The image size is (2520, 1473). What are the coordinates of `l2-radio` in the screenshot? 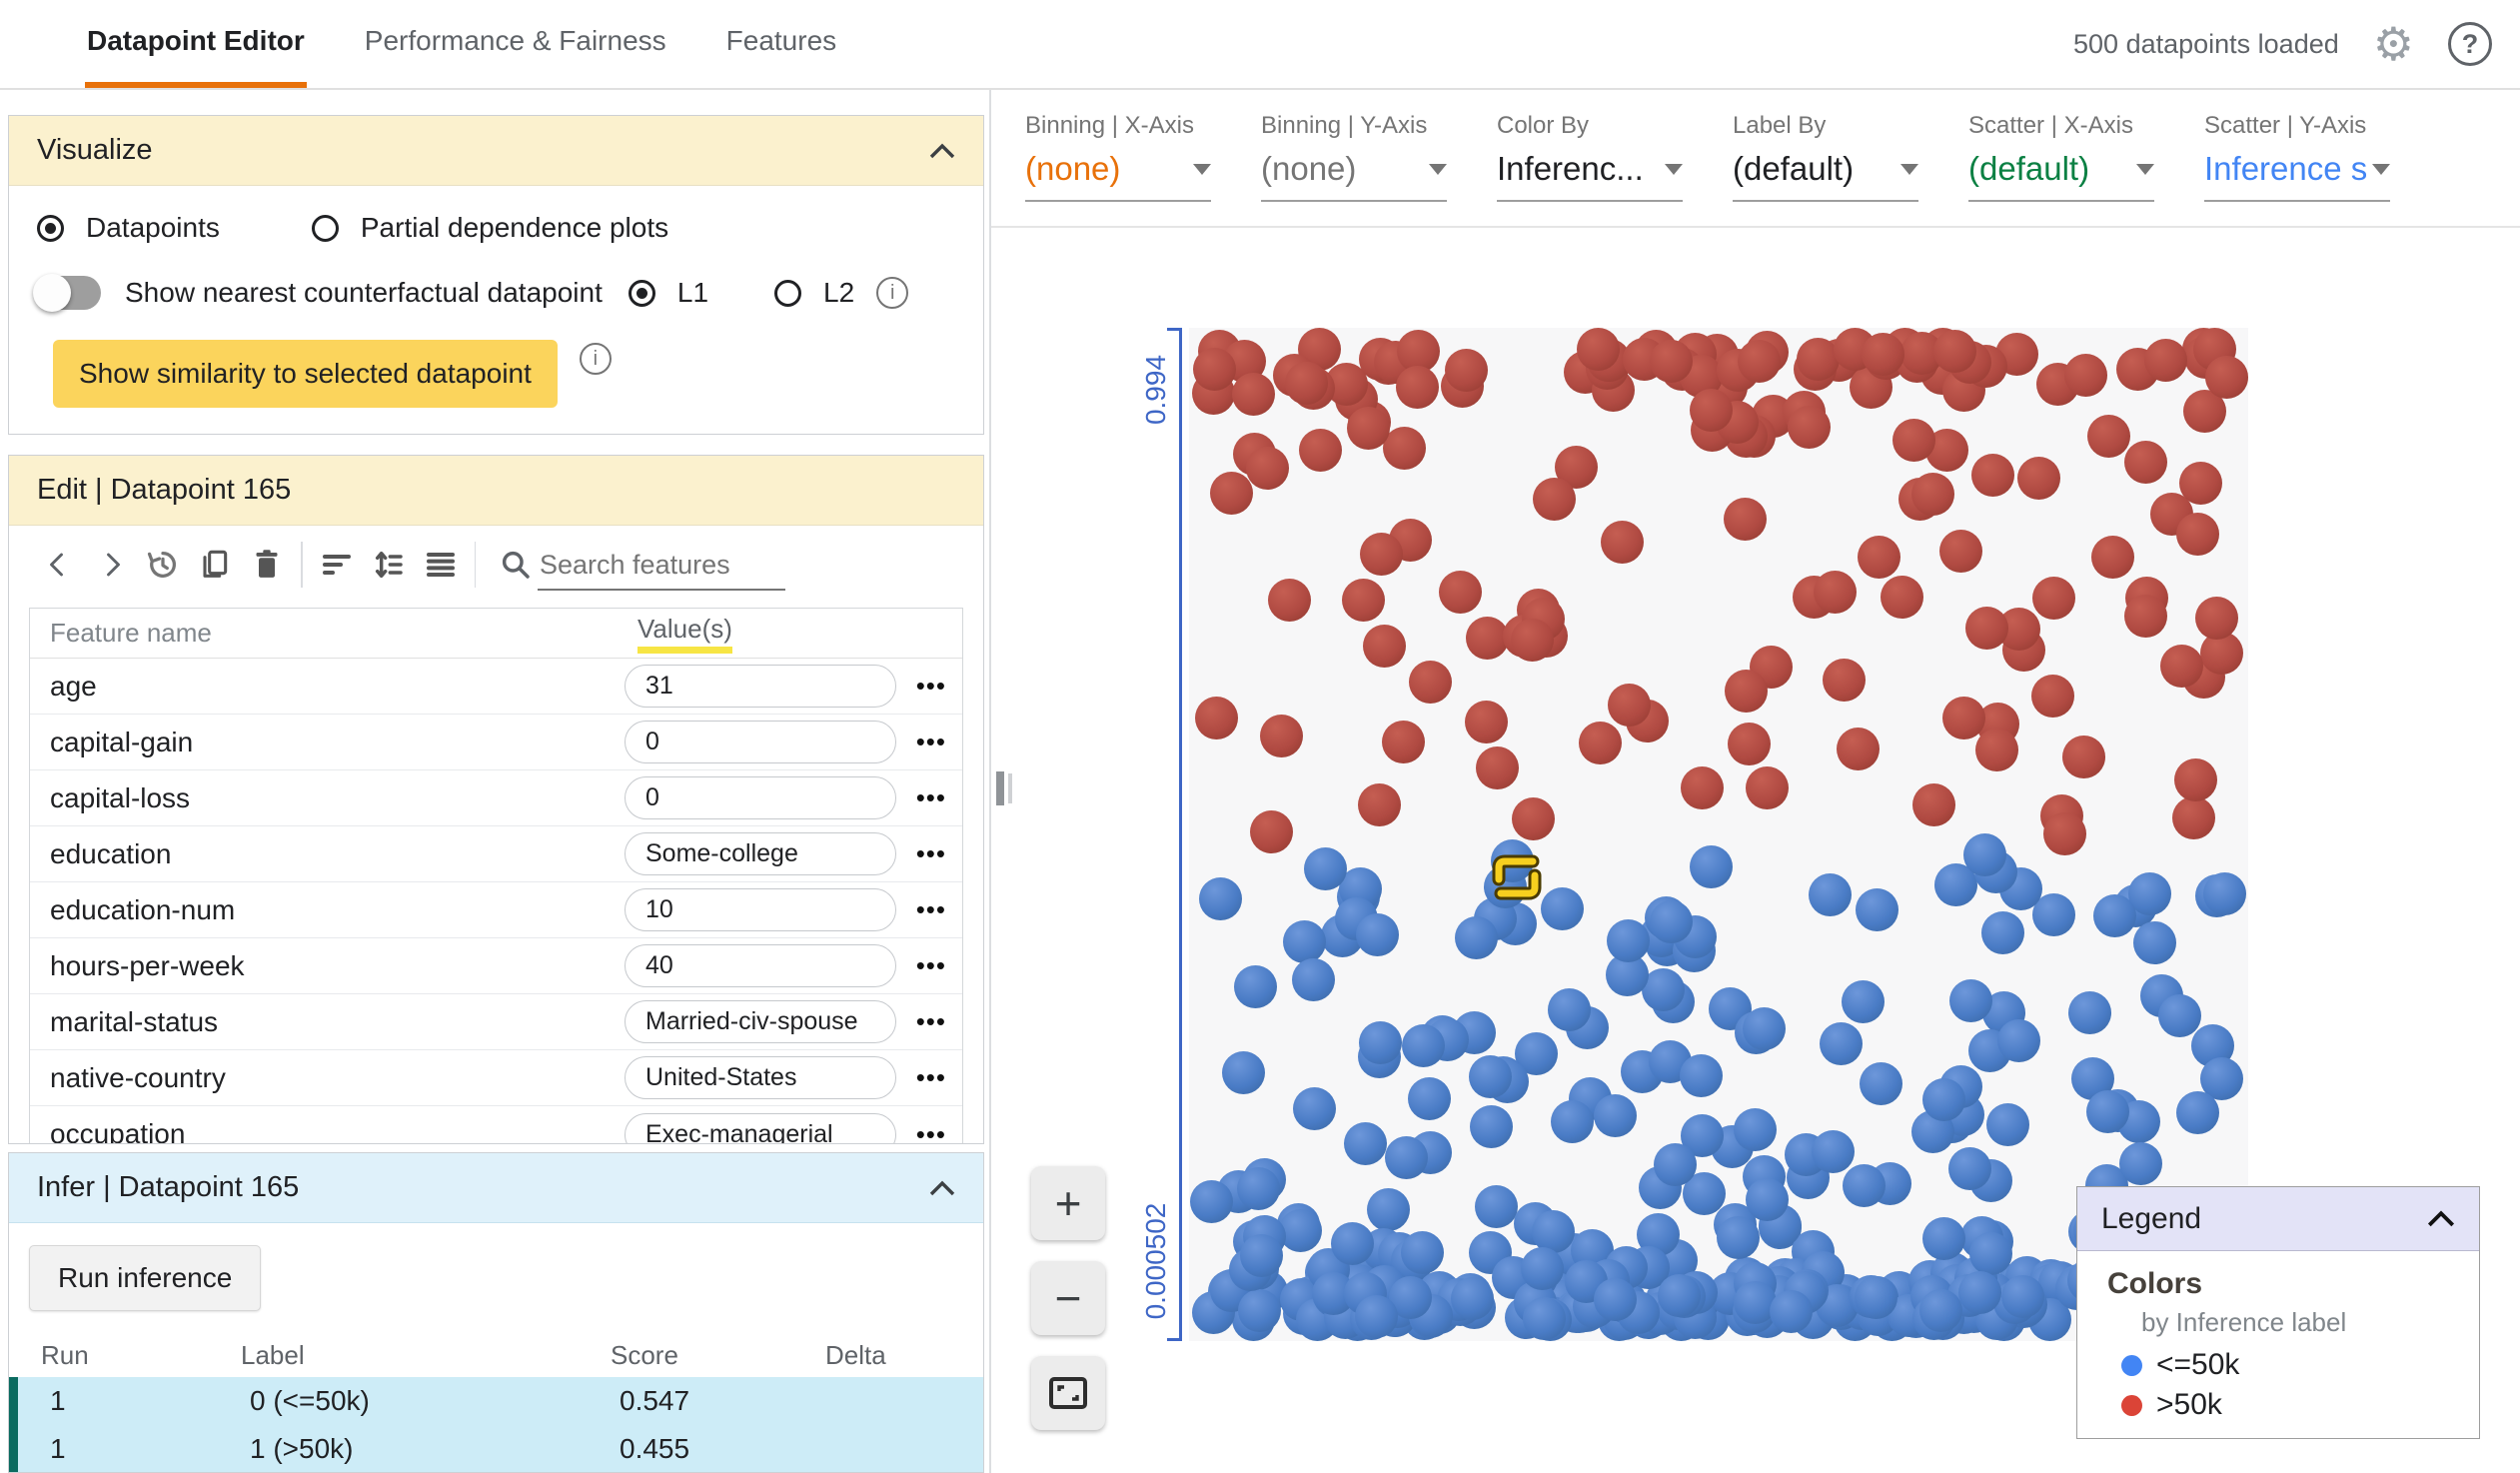 It's located at (788, 293).